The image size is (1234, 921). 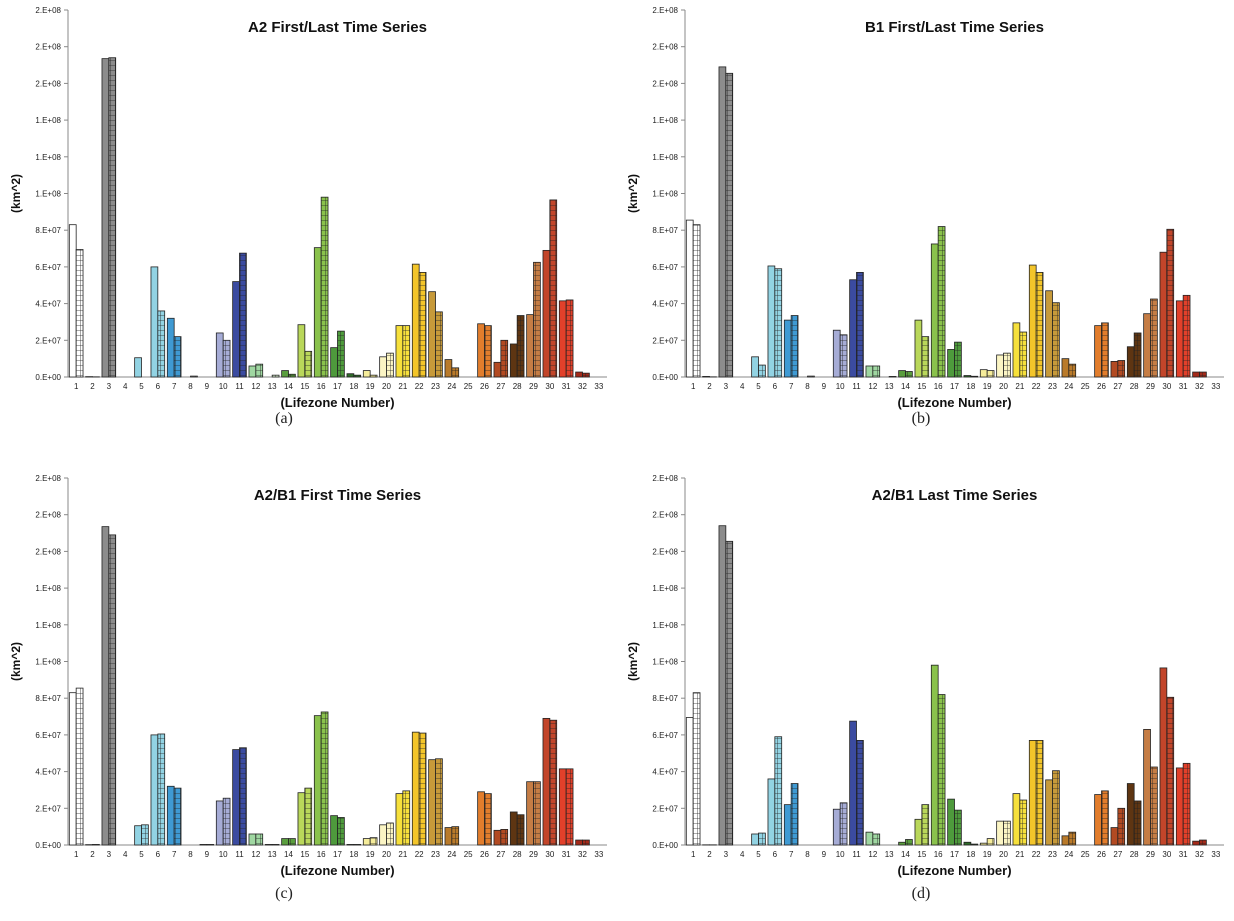 I want to click on bar-10-grid, so click(x=226, y=821).